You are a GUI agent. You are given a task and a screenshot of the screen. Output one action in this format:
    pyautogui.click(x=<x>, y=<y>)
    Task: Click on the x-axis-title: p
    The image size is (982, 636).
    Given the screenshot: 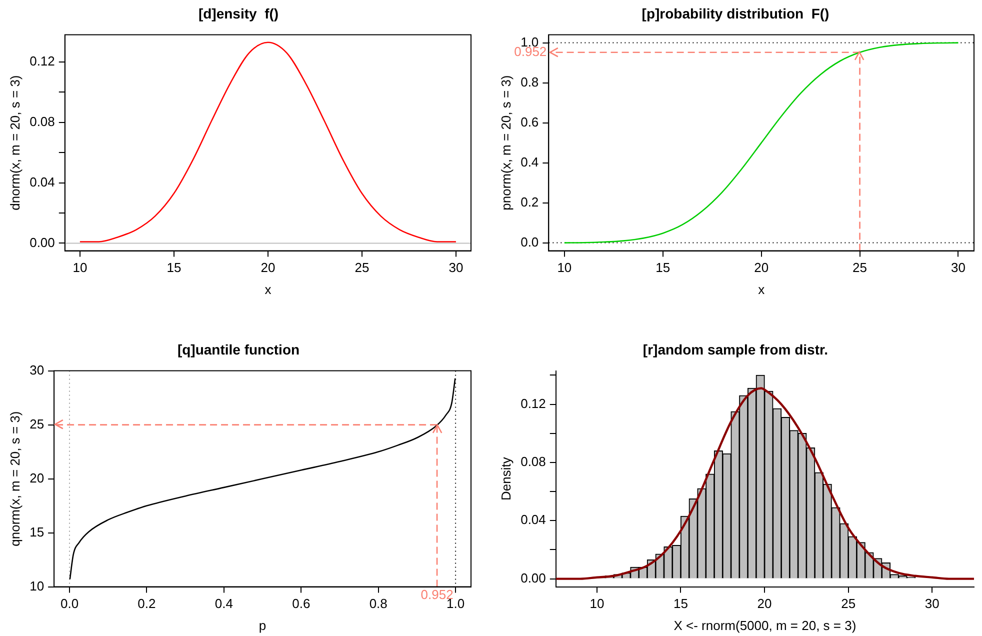 What is the action you would take?
    pyautogui.click(x=262, y=625)
    